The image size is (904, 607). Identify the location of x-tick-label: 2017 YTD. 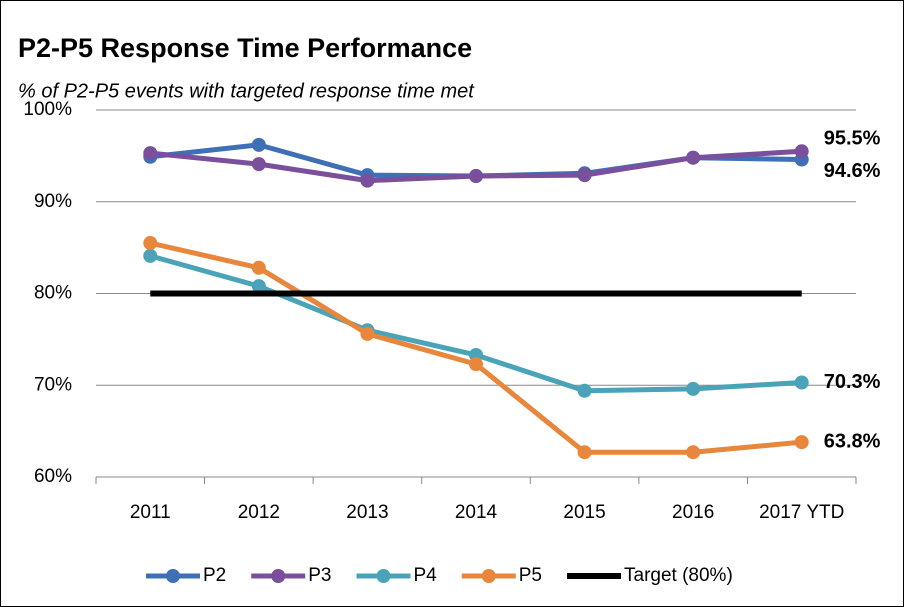
(801, 512).